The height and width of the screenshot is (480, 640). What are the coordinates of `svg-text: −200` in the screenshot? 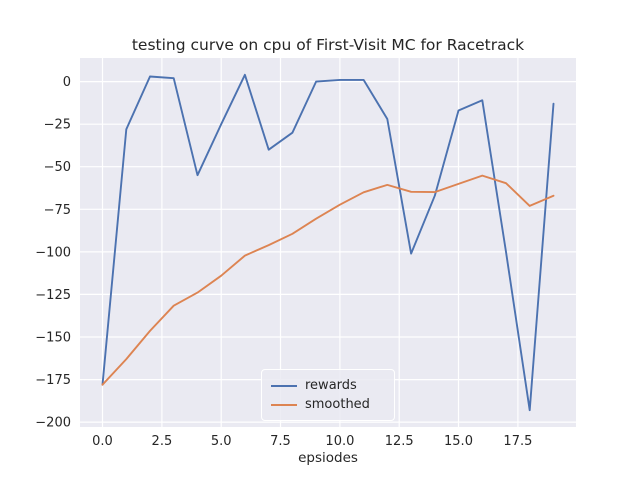 It's located at (53, 423).